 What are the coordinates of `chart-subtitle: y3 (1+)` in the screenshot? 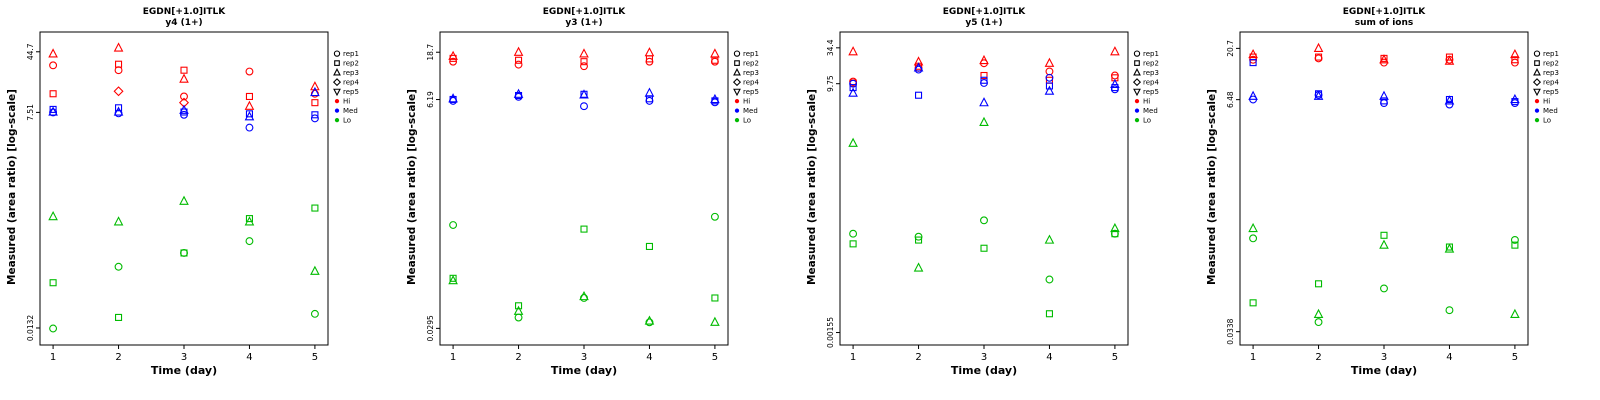 It's located at (584, 23).